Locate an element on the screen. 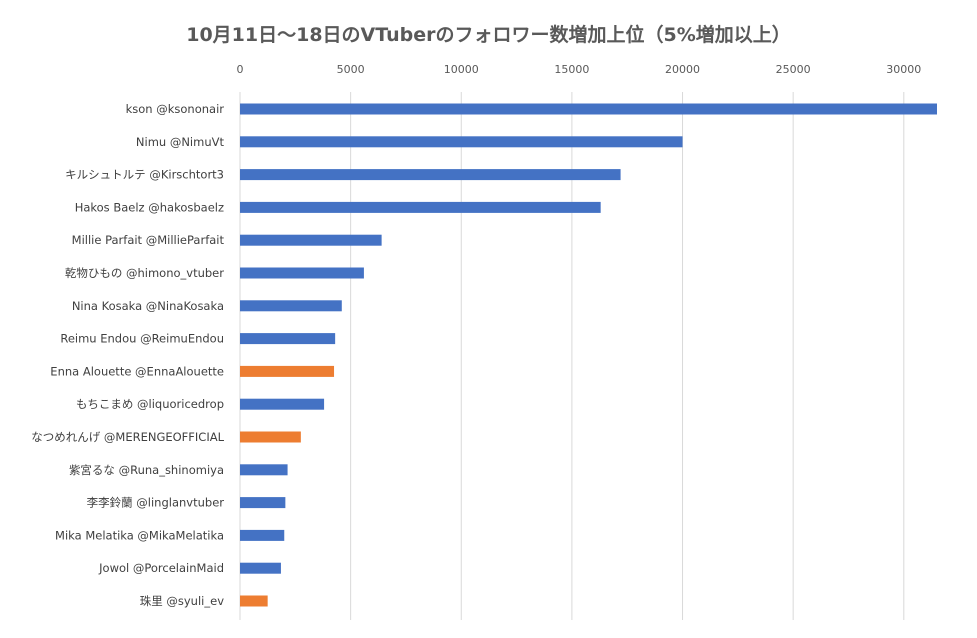  x-tick-label: 10000 is located at coordinates (461, 69).